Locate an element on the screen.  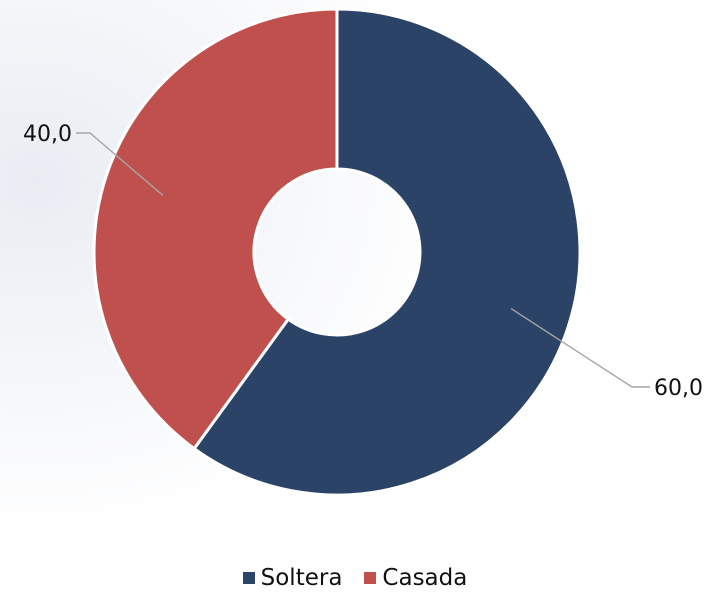
legend-item-casada: Casada is located at coordinates (415, 578).